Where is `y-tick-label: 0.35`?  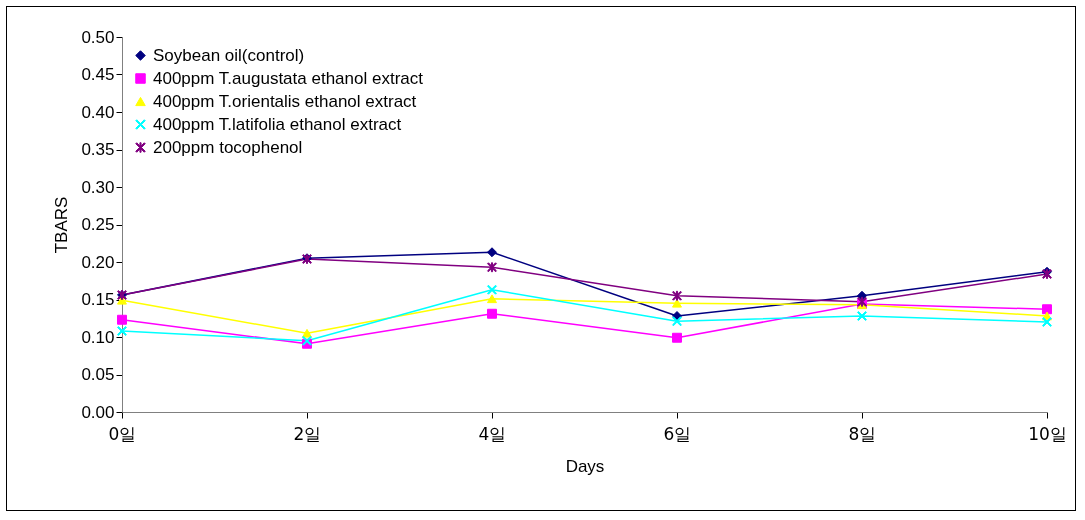 y-tick-label: 0.35 is located at coordinates (98, 149).